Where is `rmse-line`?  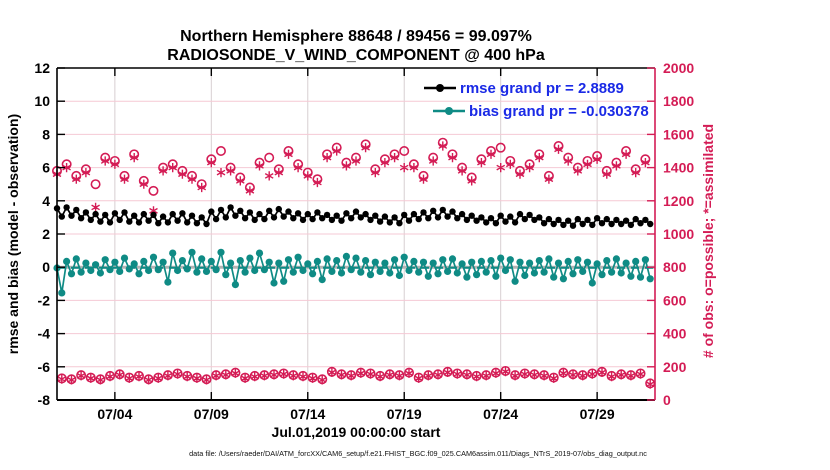 rmse-line is located at coordinates (353, 216).